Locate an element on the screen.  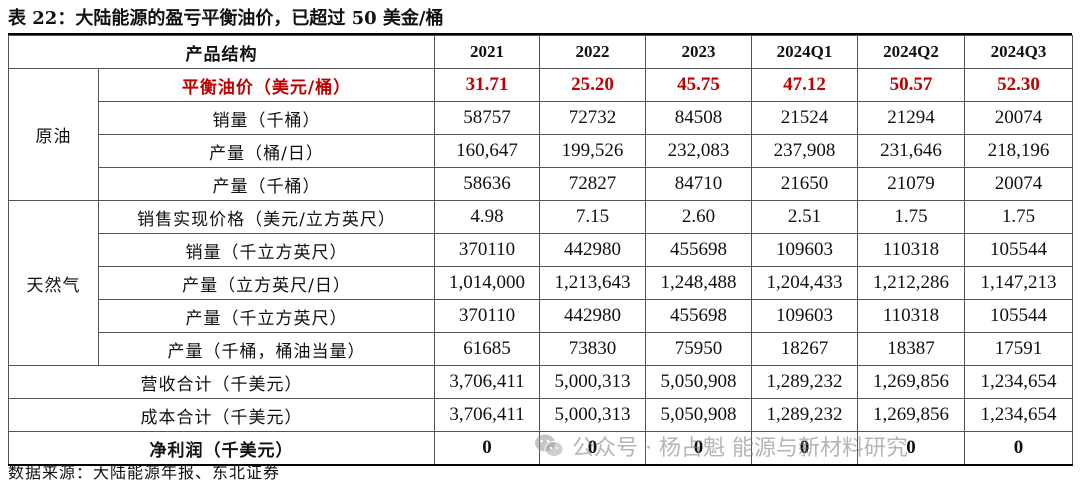
row-label: 销售实现价格（美元/立方英尺） is located at coordinates (266, 217).